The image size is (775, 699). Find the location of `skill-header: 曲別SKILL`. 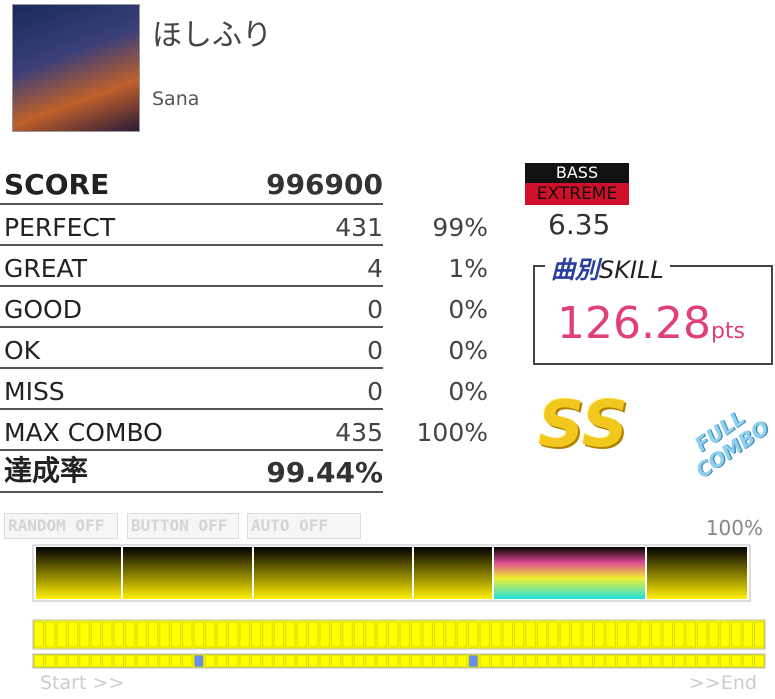

skill-header: 曲別SKILL is located at coordinates (607, 267).